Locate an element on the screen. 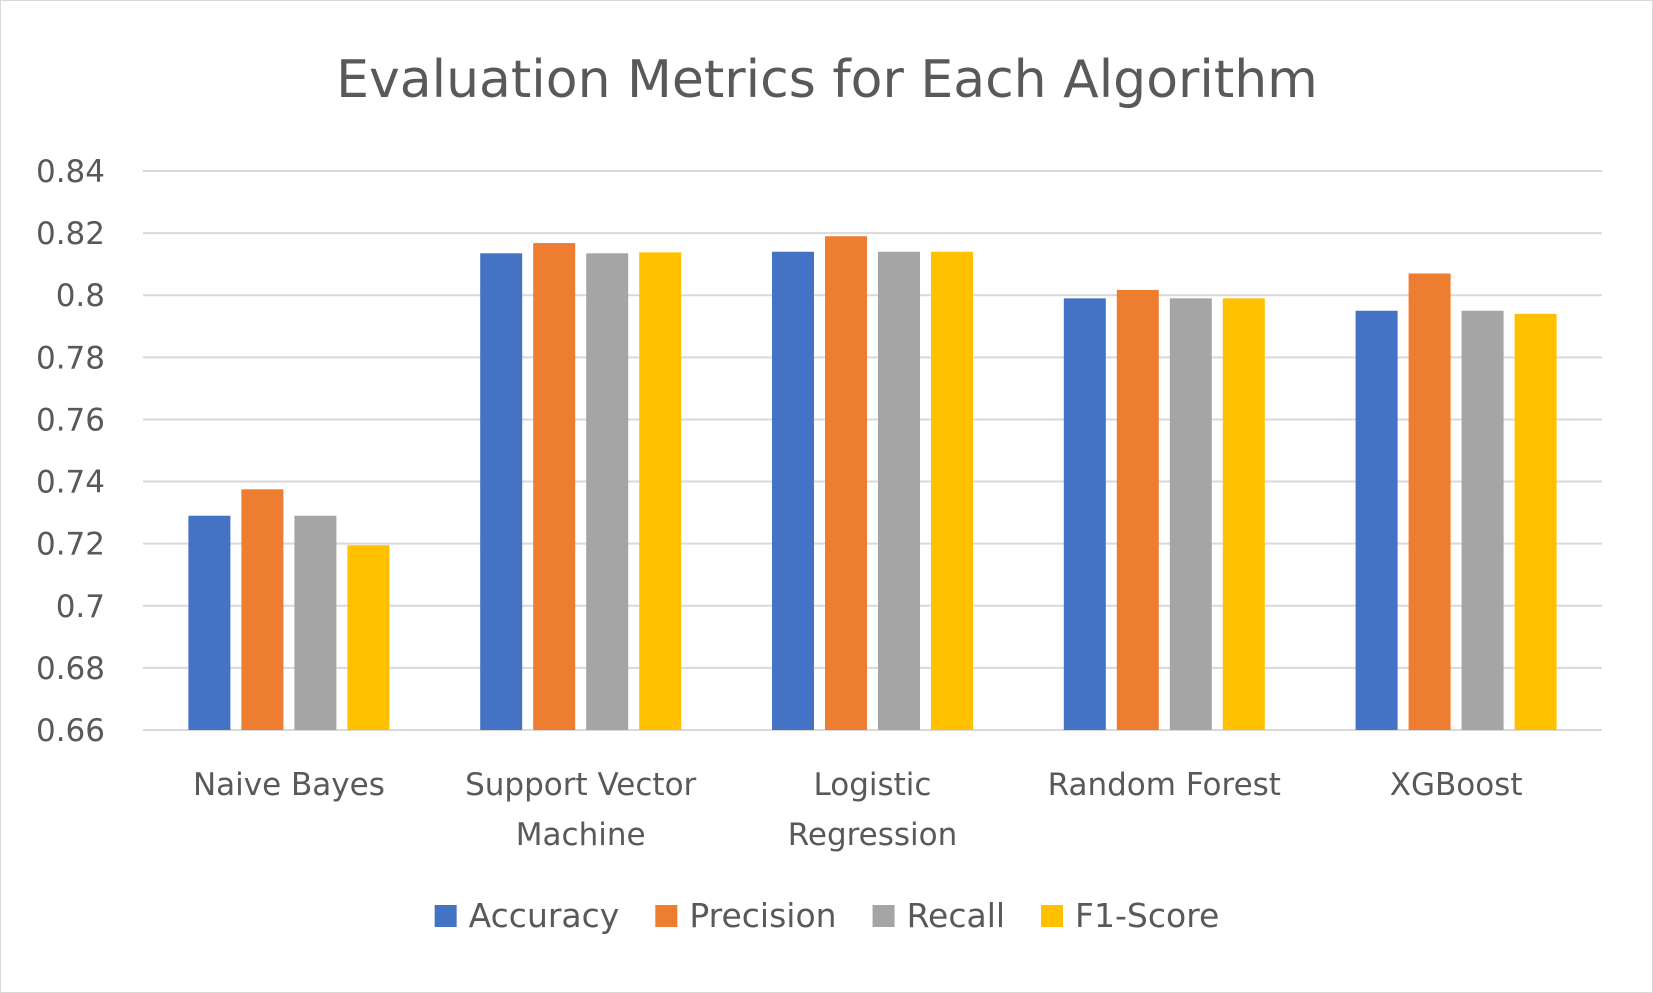 This screenshot has height=993, width=1653. category-label-logistic-regression: Logistic Regression is located at coordinates (873, 810).